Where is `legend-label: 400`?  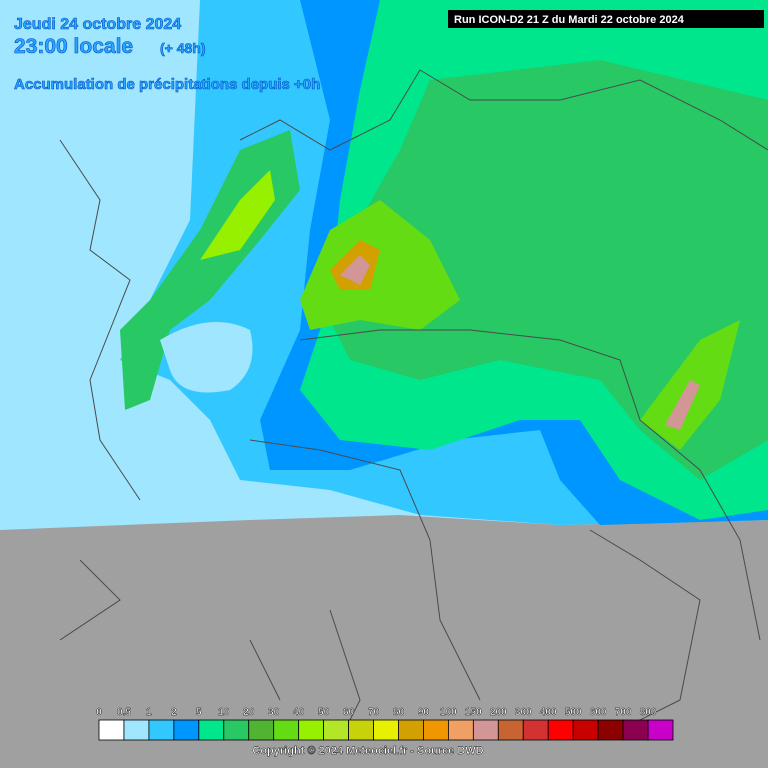
legend-label: 400 is located at coordinates (548, 712).